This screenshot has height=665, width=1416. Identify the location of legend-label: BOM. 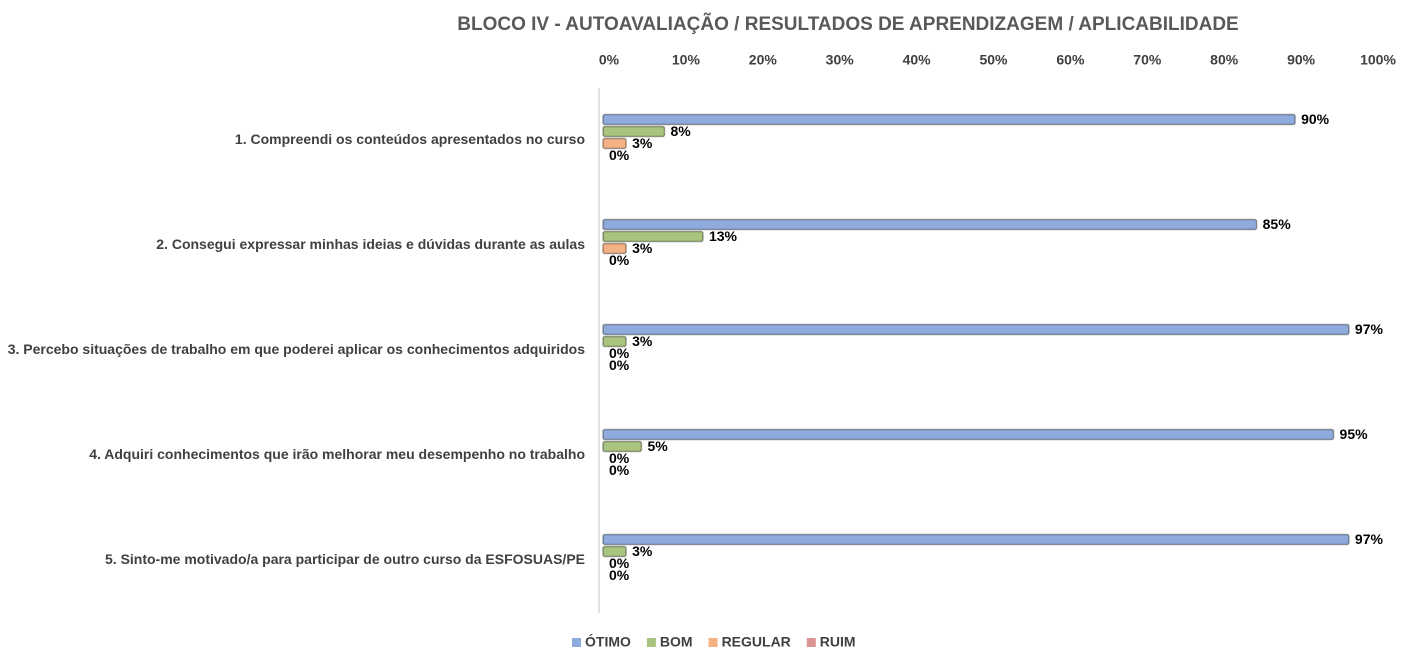
(676, 642).